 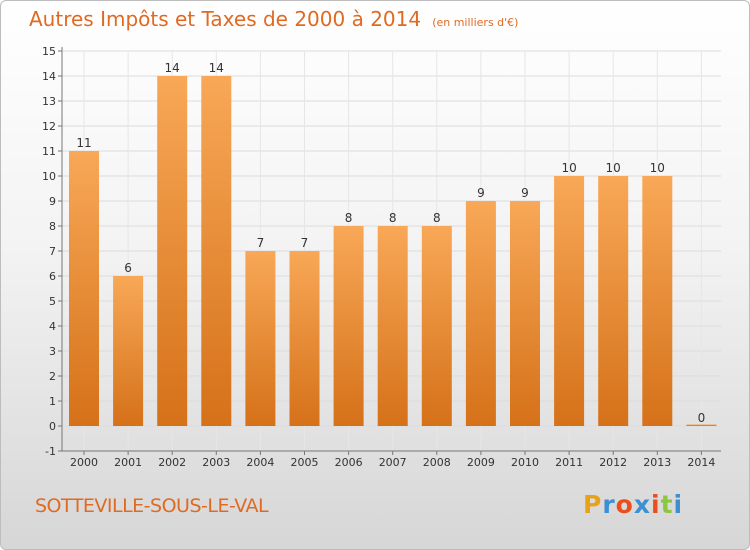 I want to click on town-name: SOTTEVILLE-SOUS-LE-VAL, so click(x=152, y=506).